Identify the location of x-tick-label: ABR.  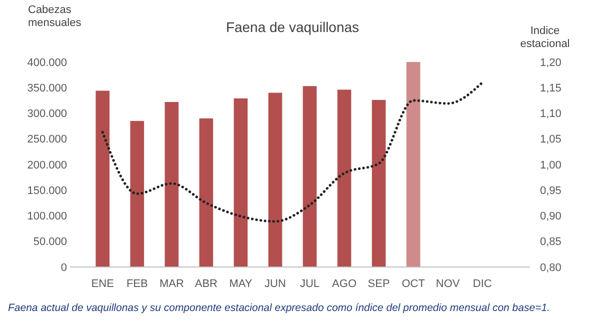
(206, 284).